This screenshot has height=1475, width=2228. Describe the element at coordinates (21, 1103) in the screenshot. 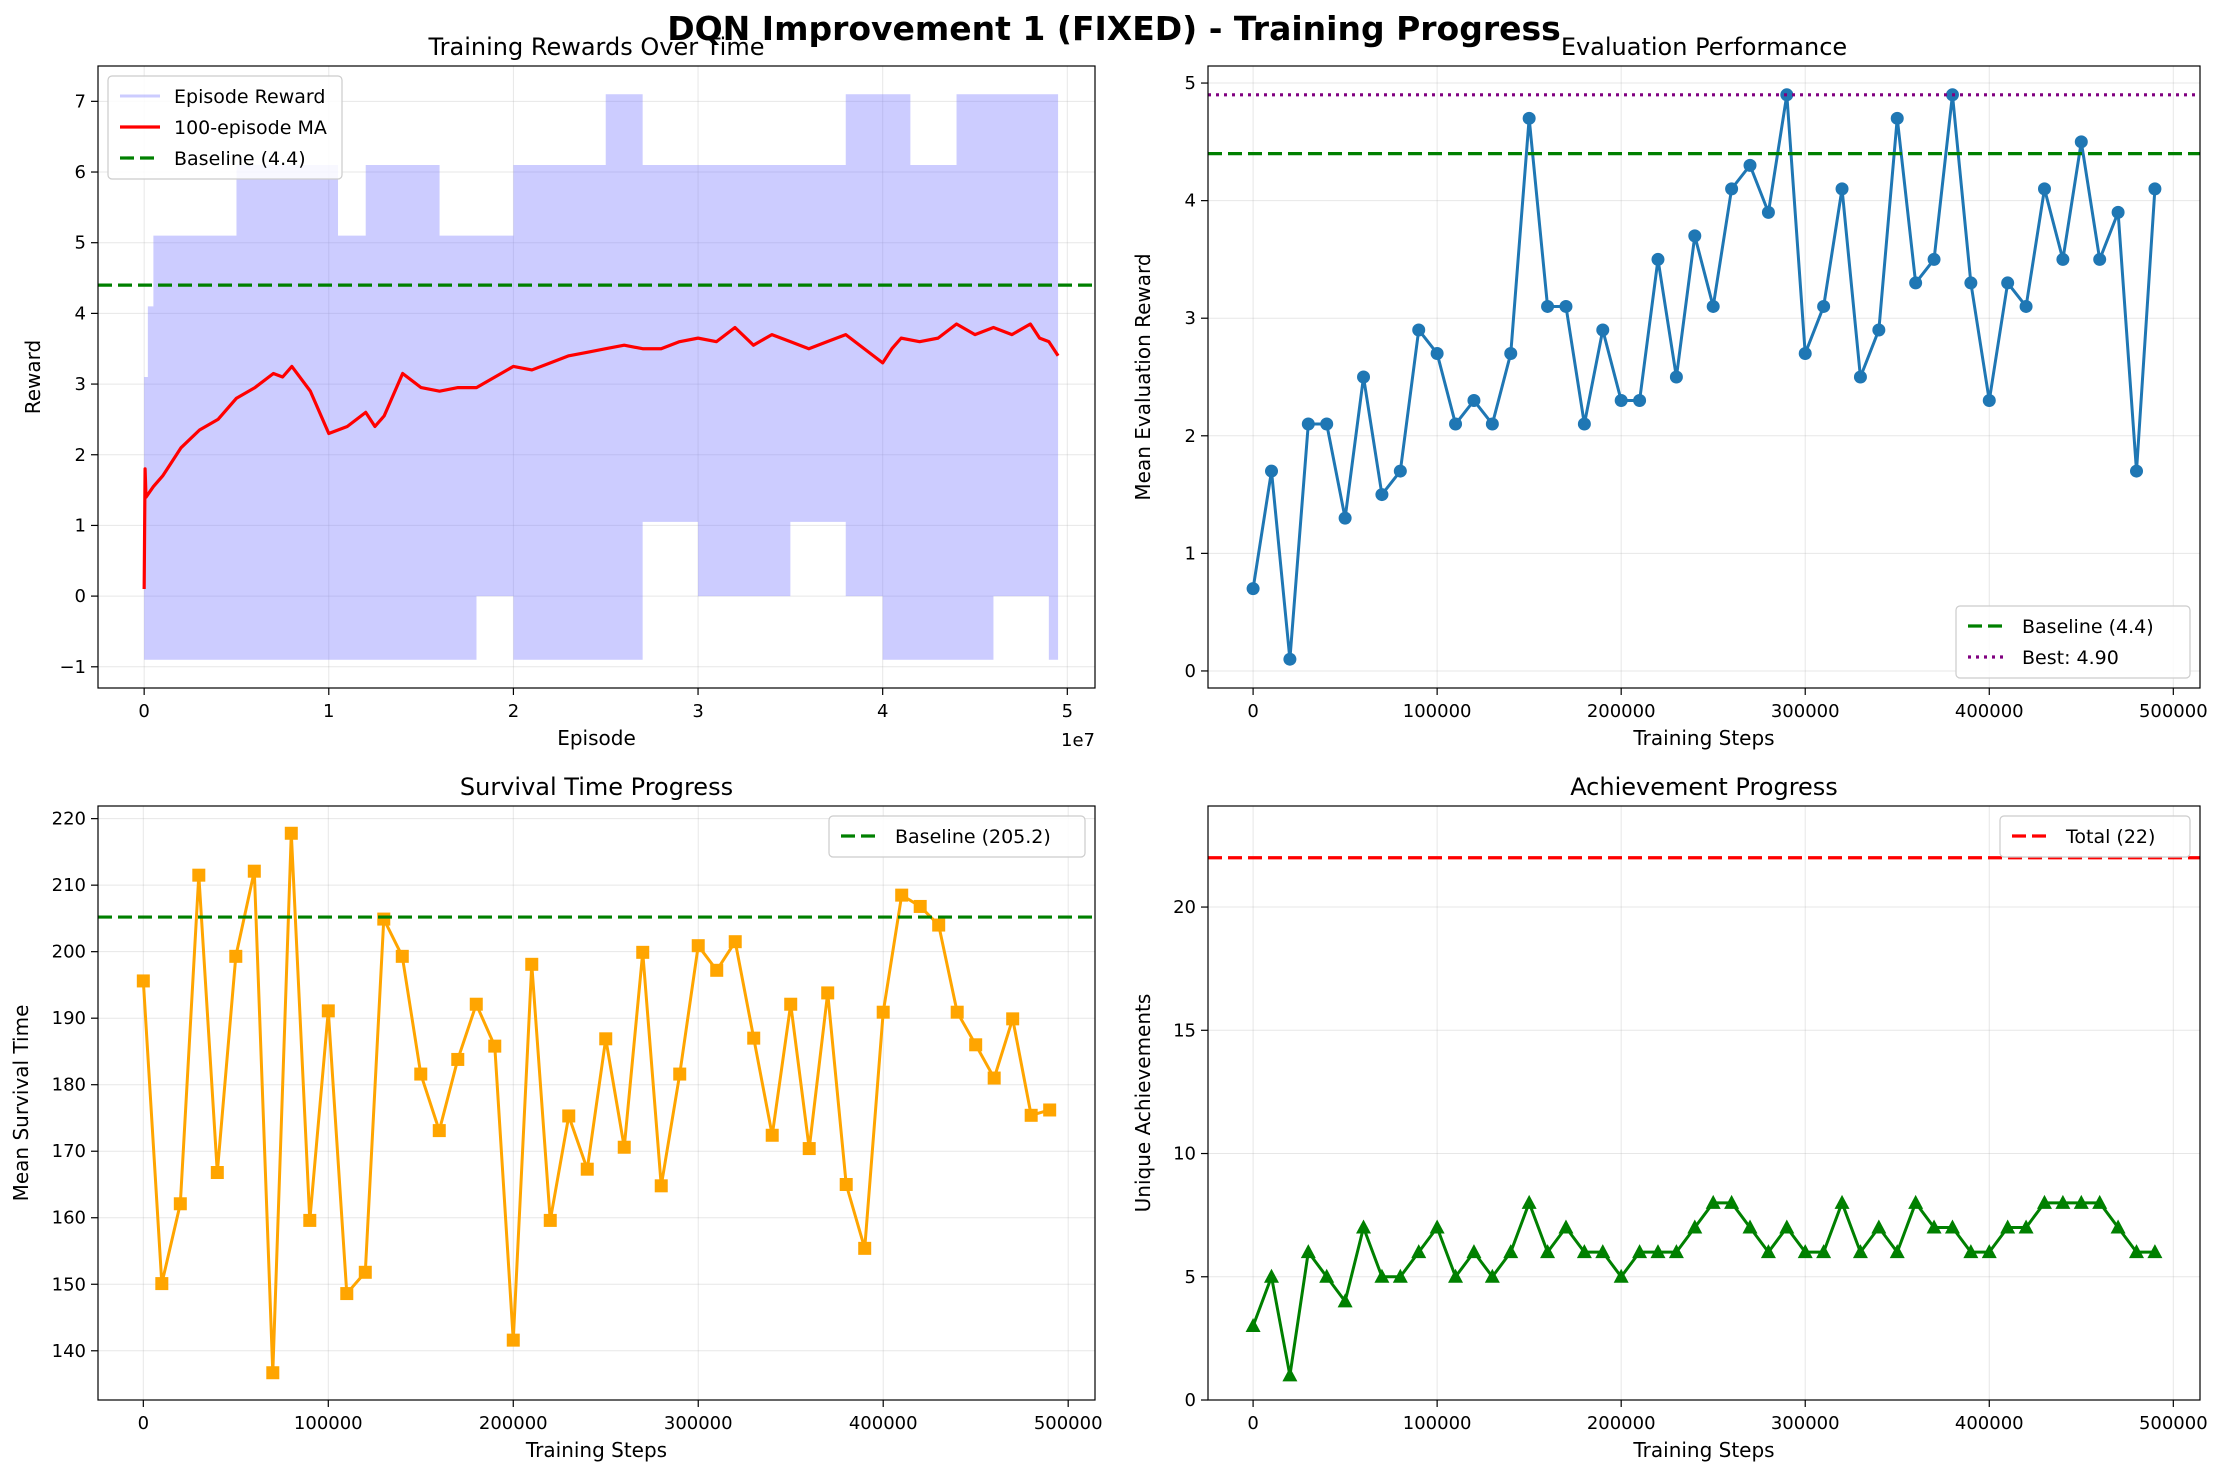

I see `y-axis-label: Mean Survival Time` at that location.